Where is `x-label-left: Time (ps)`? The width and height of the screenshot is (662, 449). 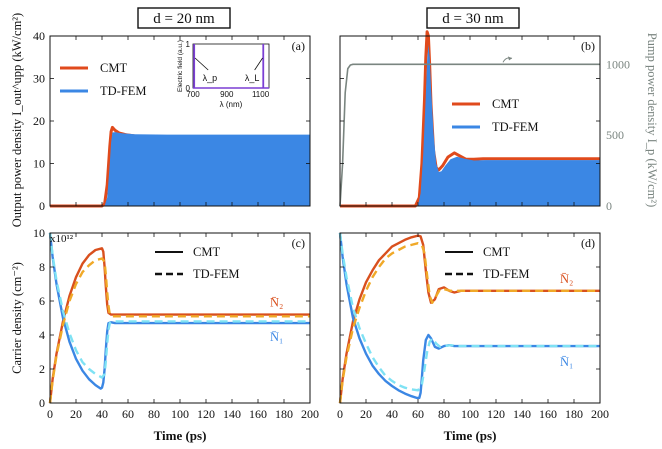
x-label-left: Time (ps) is located at coordinates (180, 435).